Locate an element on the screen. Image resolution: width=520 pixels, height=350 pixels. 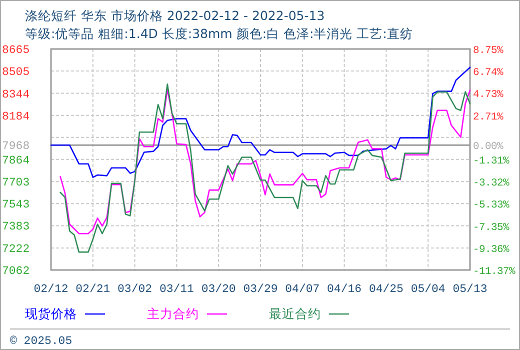
x-tick-label: 04/16 is located at coordinates (344, 289).